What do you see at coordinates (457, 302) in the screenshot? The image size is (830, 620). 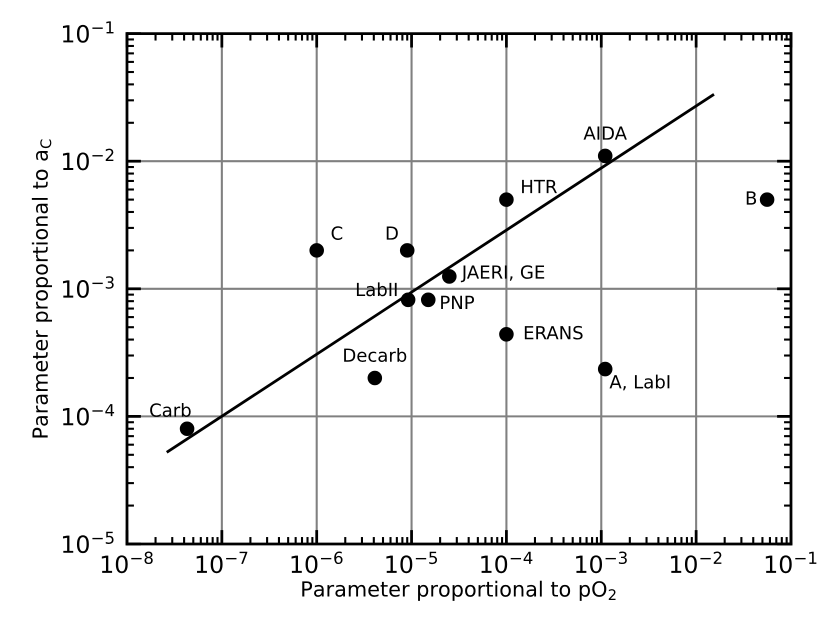 I see `annotation: PNP` at bounding box center [457, 302].